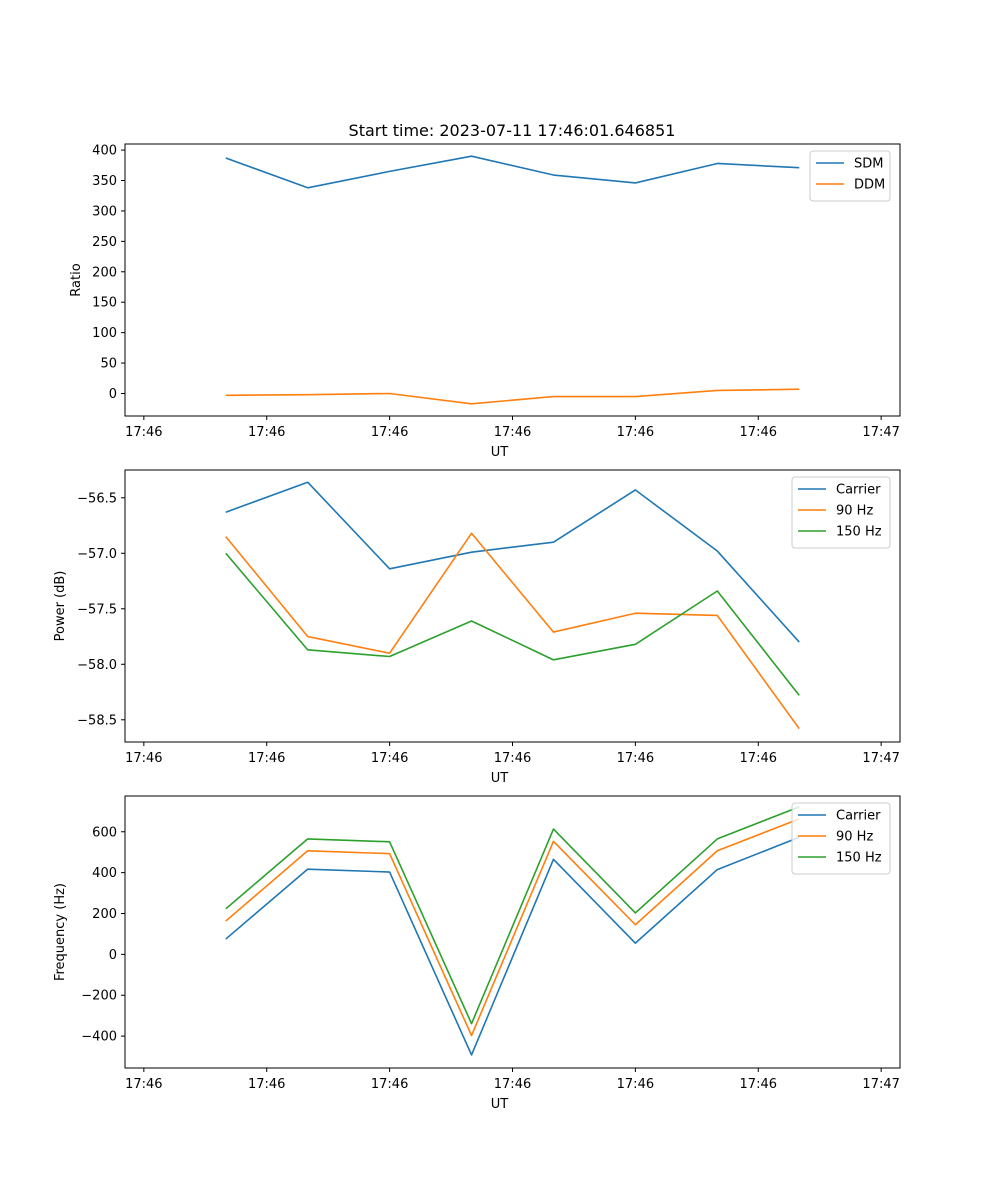 This screenshot has width=1000, height=1200. Describe the element at coordinates (869, 185) in the screenshot. I see `legend-label: DDM` at that location.